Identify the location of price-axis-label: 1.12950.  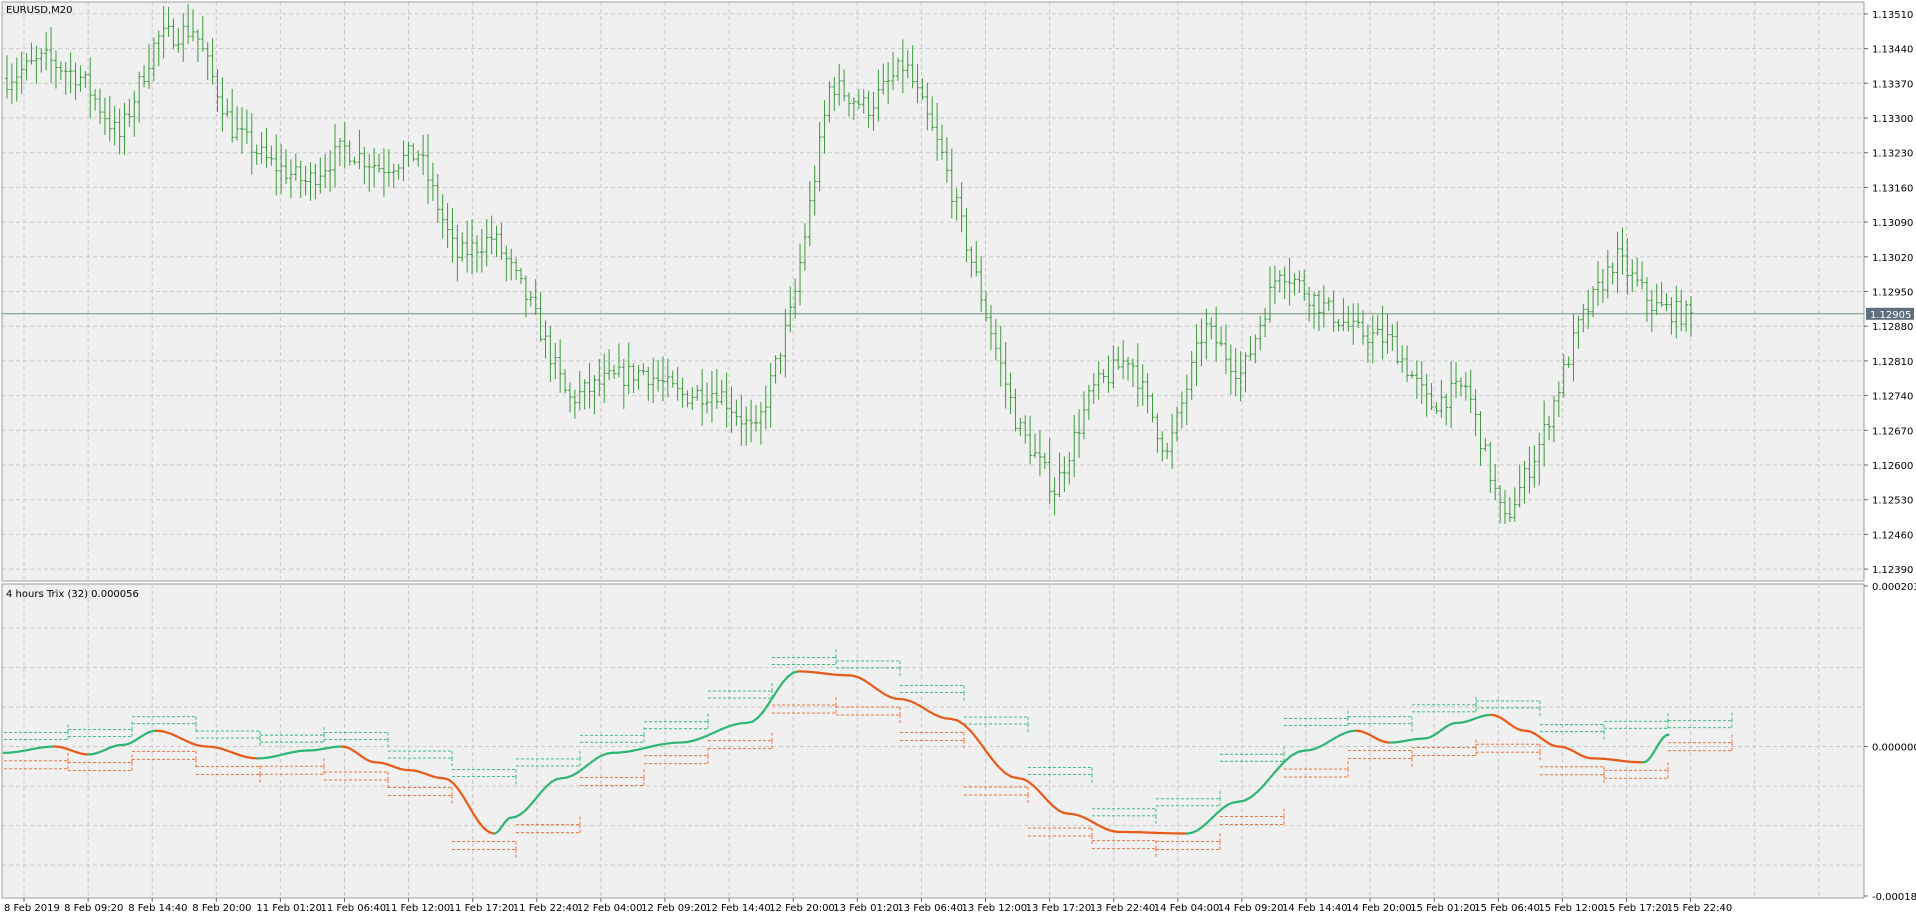
(1892, 293).